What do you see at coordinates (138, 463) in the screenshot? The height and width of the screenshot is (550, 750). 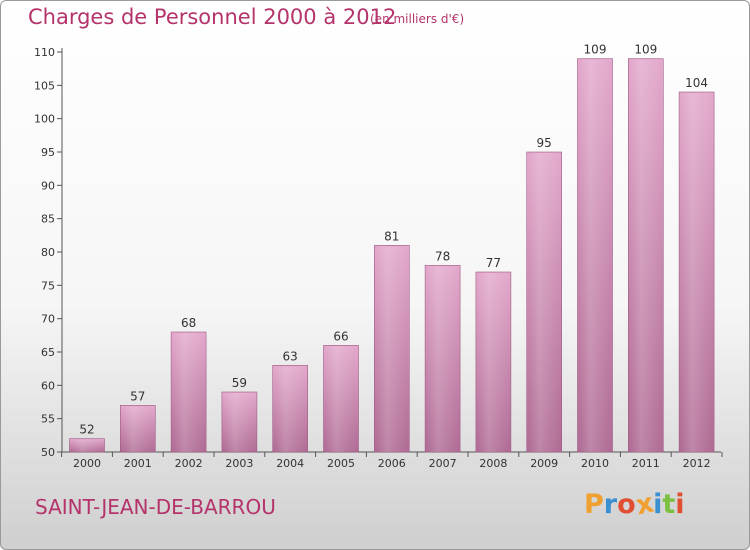 I see `x-tick-label: 2001` at bounding box center [138, 463].